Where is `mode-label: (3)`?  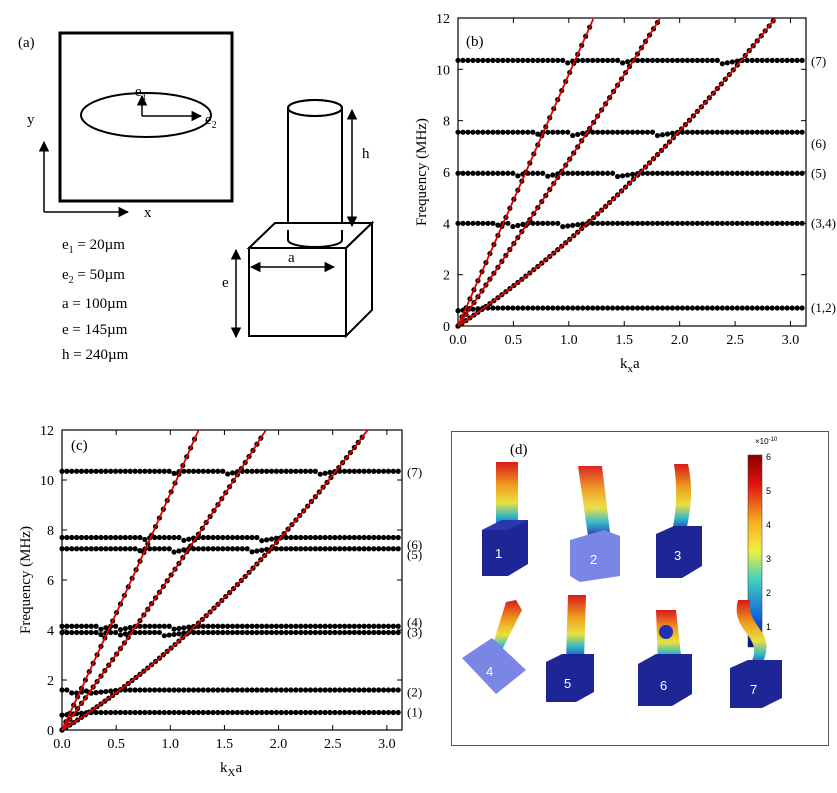 mode-label: (3) is located at coordinates (414, 632).